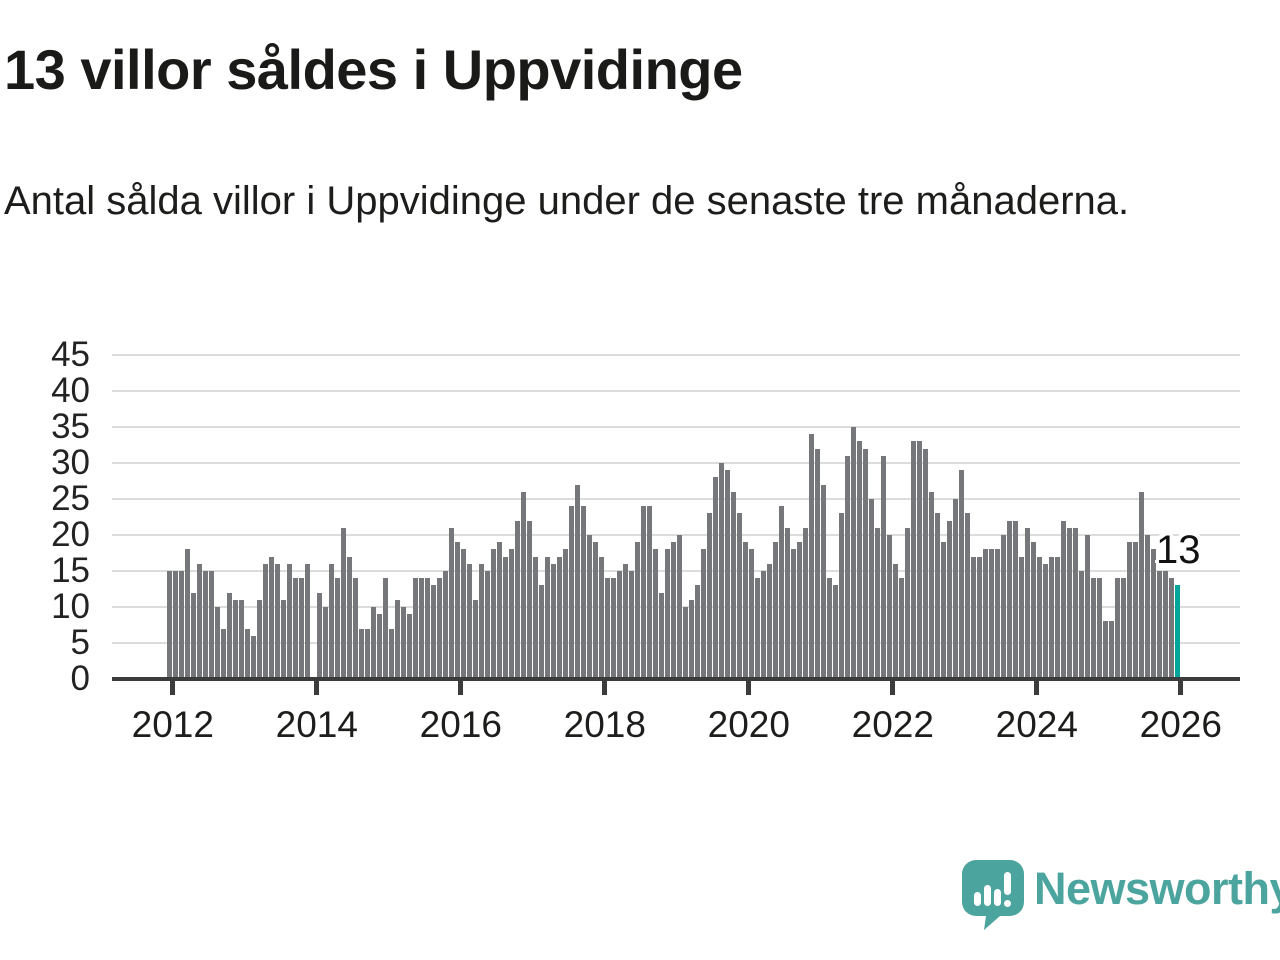 The width and height of the screenshot is (1280, 960). What do you see at coordinates (1177, 632) in the screenshot?
I see `highlighted-bar` at bounding box center [1177, 632].